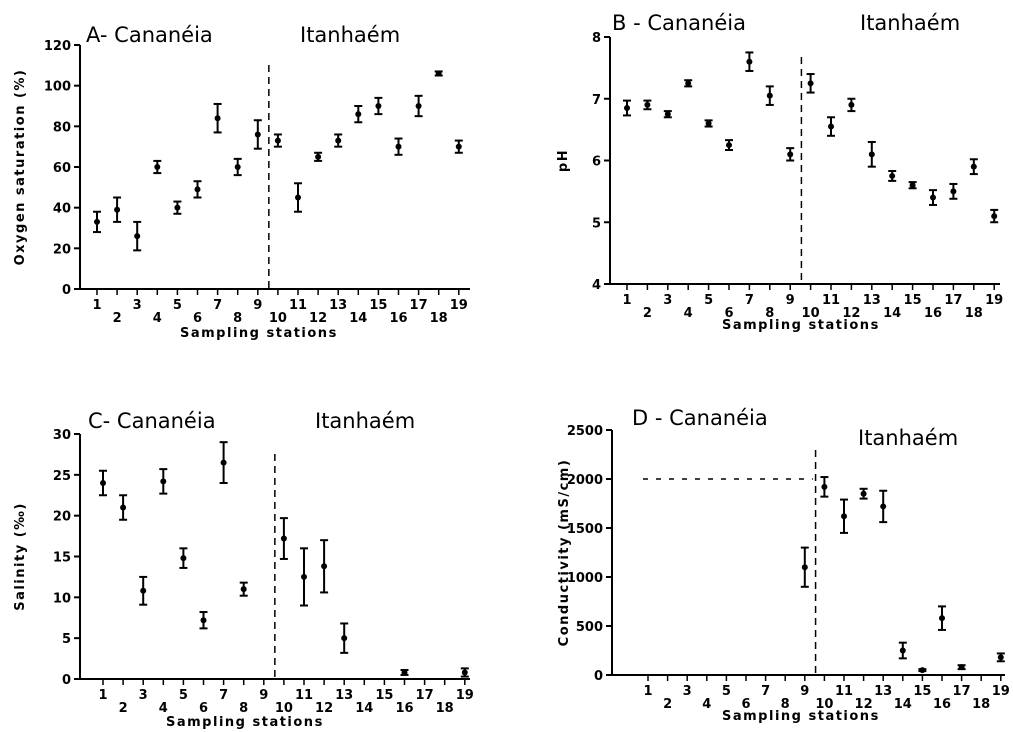 The width and height of the screenshot is (1013, 732). Describe the element at coordinates (318, 318) in the screenshot. I see `x-tick-label: 12` at that location.